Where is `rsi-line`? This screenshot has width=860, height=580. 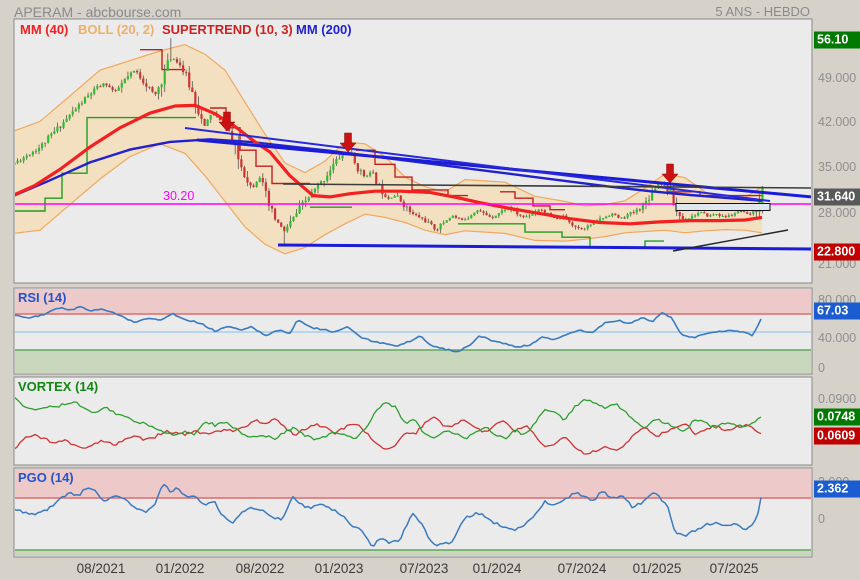 rsi-line is located at coordinates (388, 329).